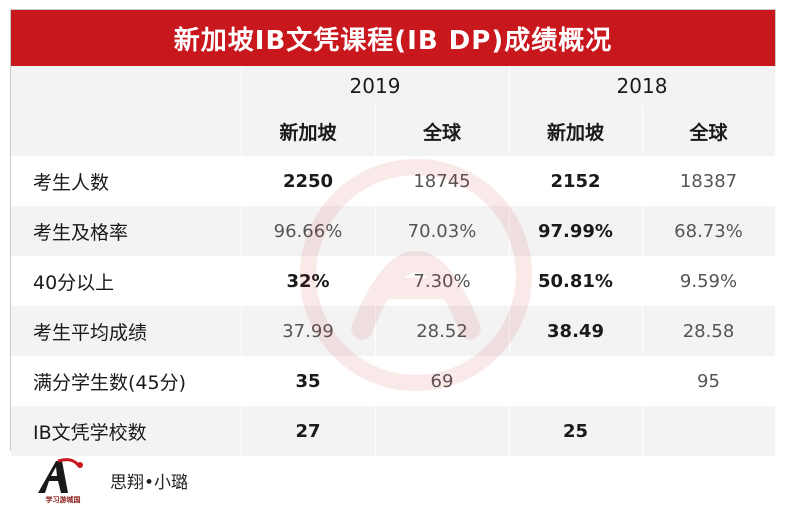  Describe the element at coordinates (308, 181) in the screenshot. I see `value-cell: 2250` at that location.